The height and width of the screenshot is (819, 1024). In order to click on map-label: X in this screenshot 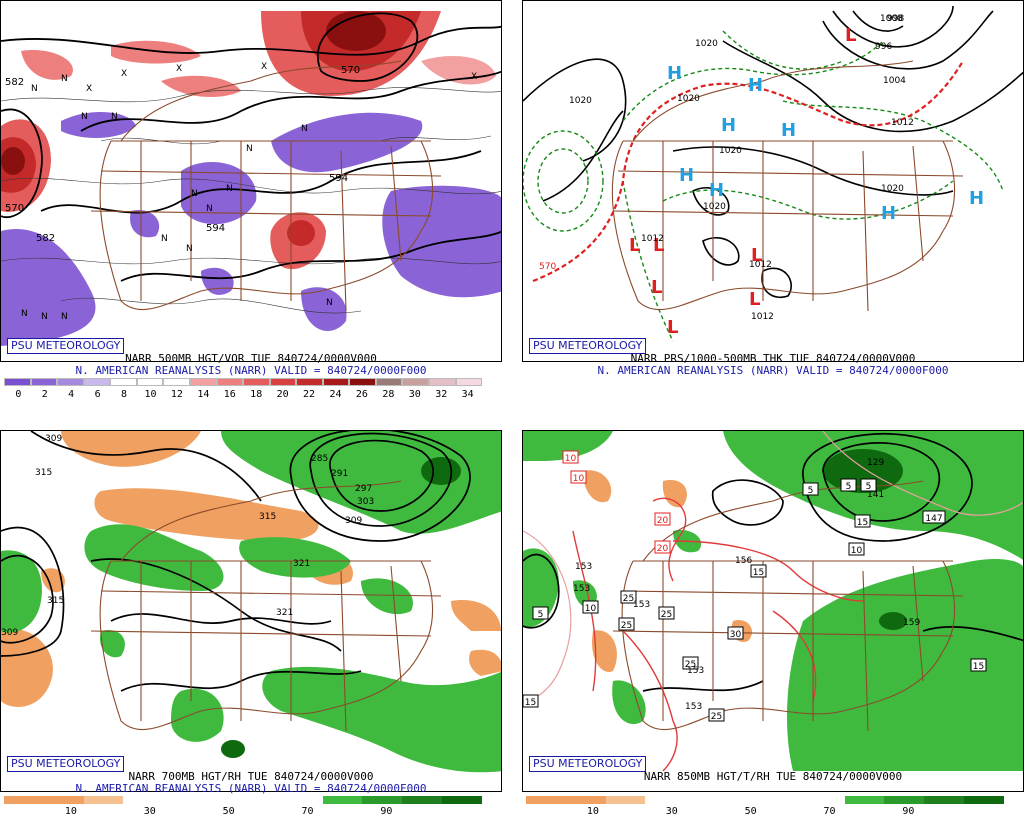, I will do `click(179, 69)`.